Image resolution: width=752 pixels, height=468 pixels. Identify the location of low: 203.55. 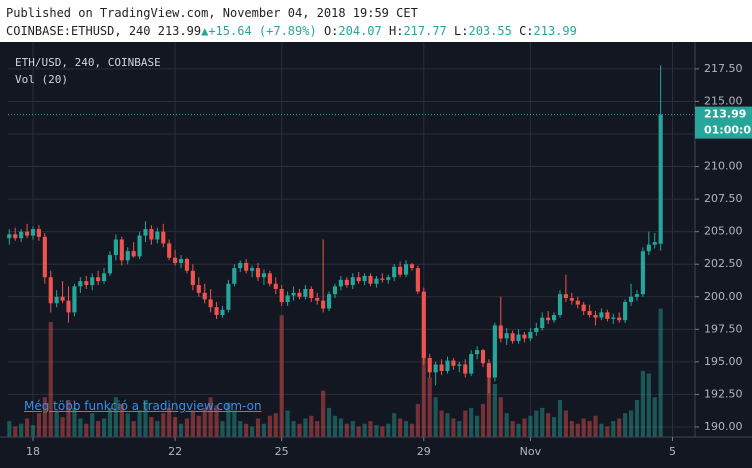
(490, 31).